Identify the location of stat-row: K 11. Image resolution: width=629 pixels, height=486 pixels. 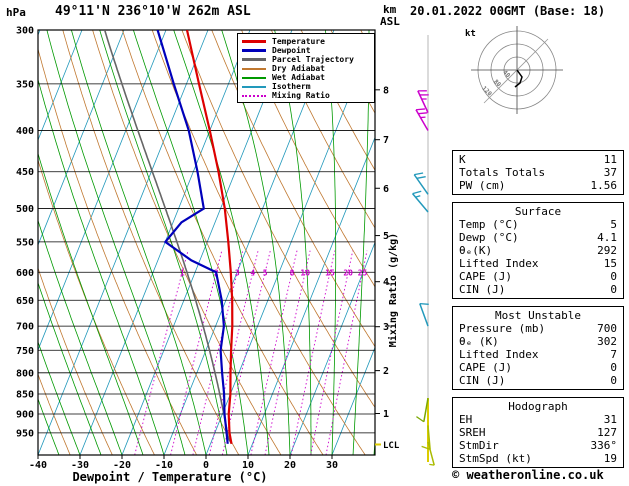
(538, 159).